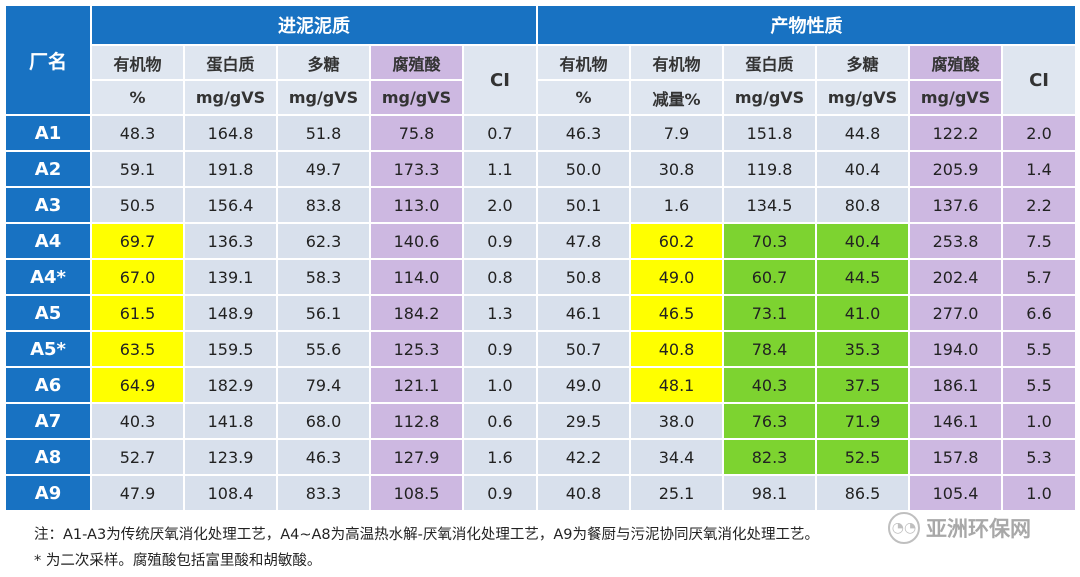 Image resolution: width=1080 pixels, height=577 pixels. What do you see at coordinates (956, 277) in the screenshot?
I see `product-value-cell: 202.4` at bounding box center [956, 277].